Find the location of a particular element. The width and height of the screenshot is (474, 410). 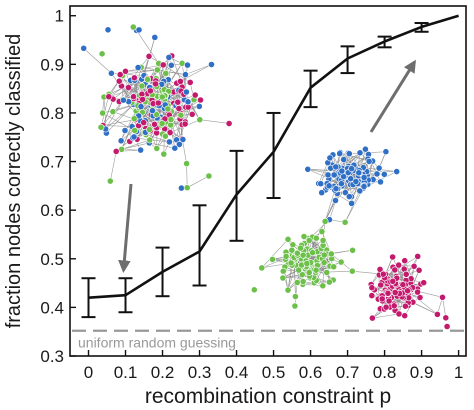

x-tick-label: 0.1 is located at coordinates (126, 372).